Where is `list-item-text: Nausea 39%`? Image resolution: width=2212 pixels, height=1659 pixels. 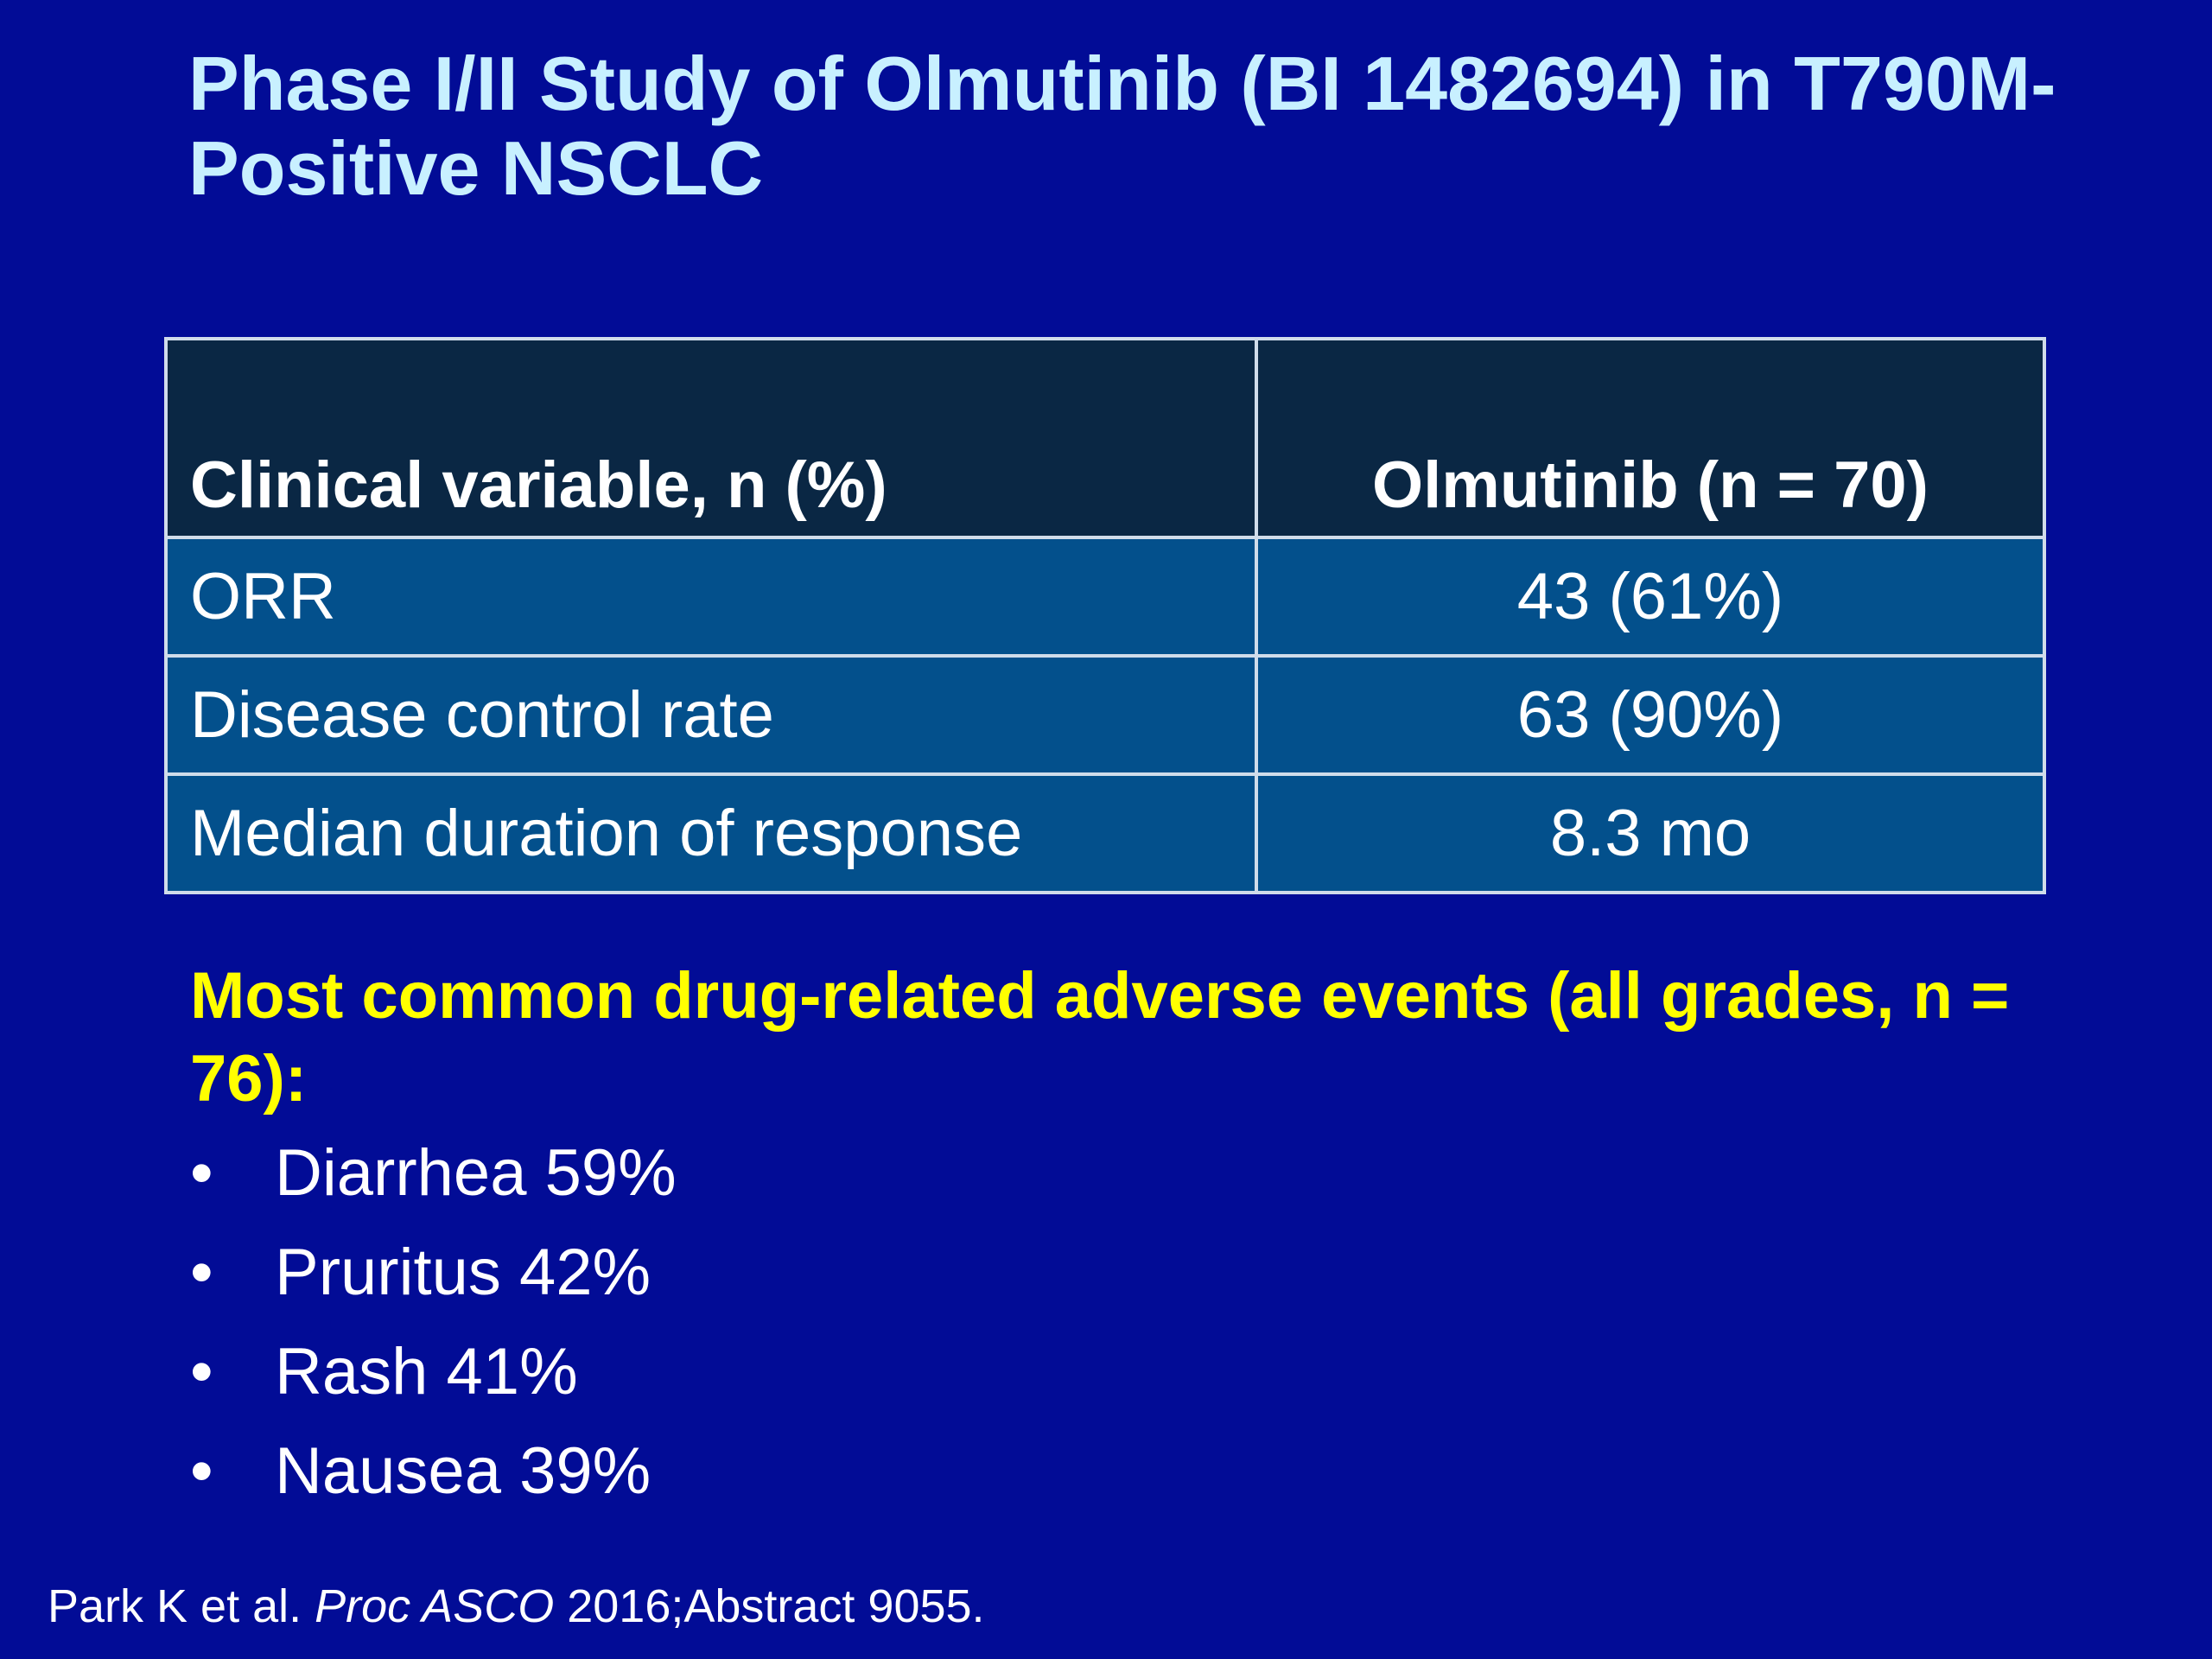
list-item-text: Nausea 39% is located at coordinates (463, 1471).